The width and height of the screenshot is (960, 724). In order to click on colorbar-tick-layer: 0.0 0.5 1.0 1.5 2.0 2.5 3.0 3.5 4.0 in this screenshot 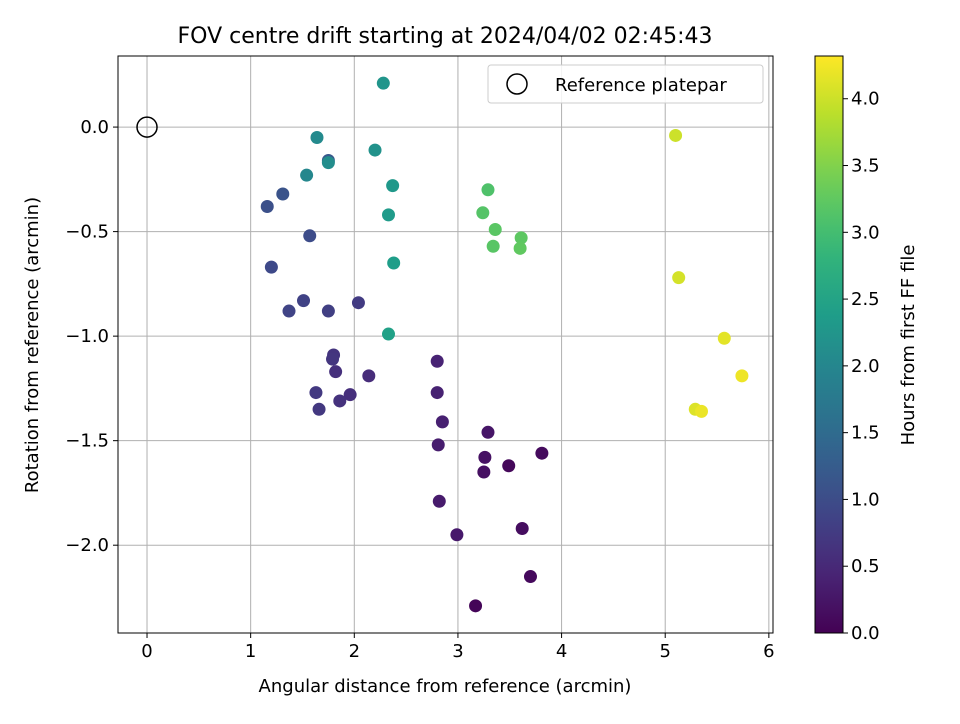, I will do `click(861, 366)`.